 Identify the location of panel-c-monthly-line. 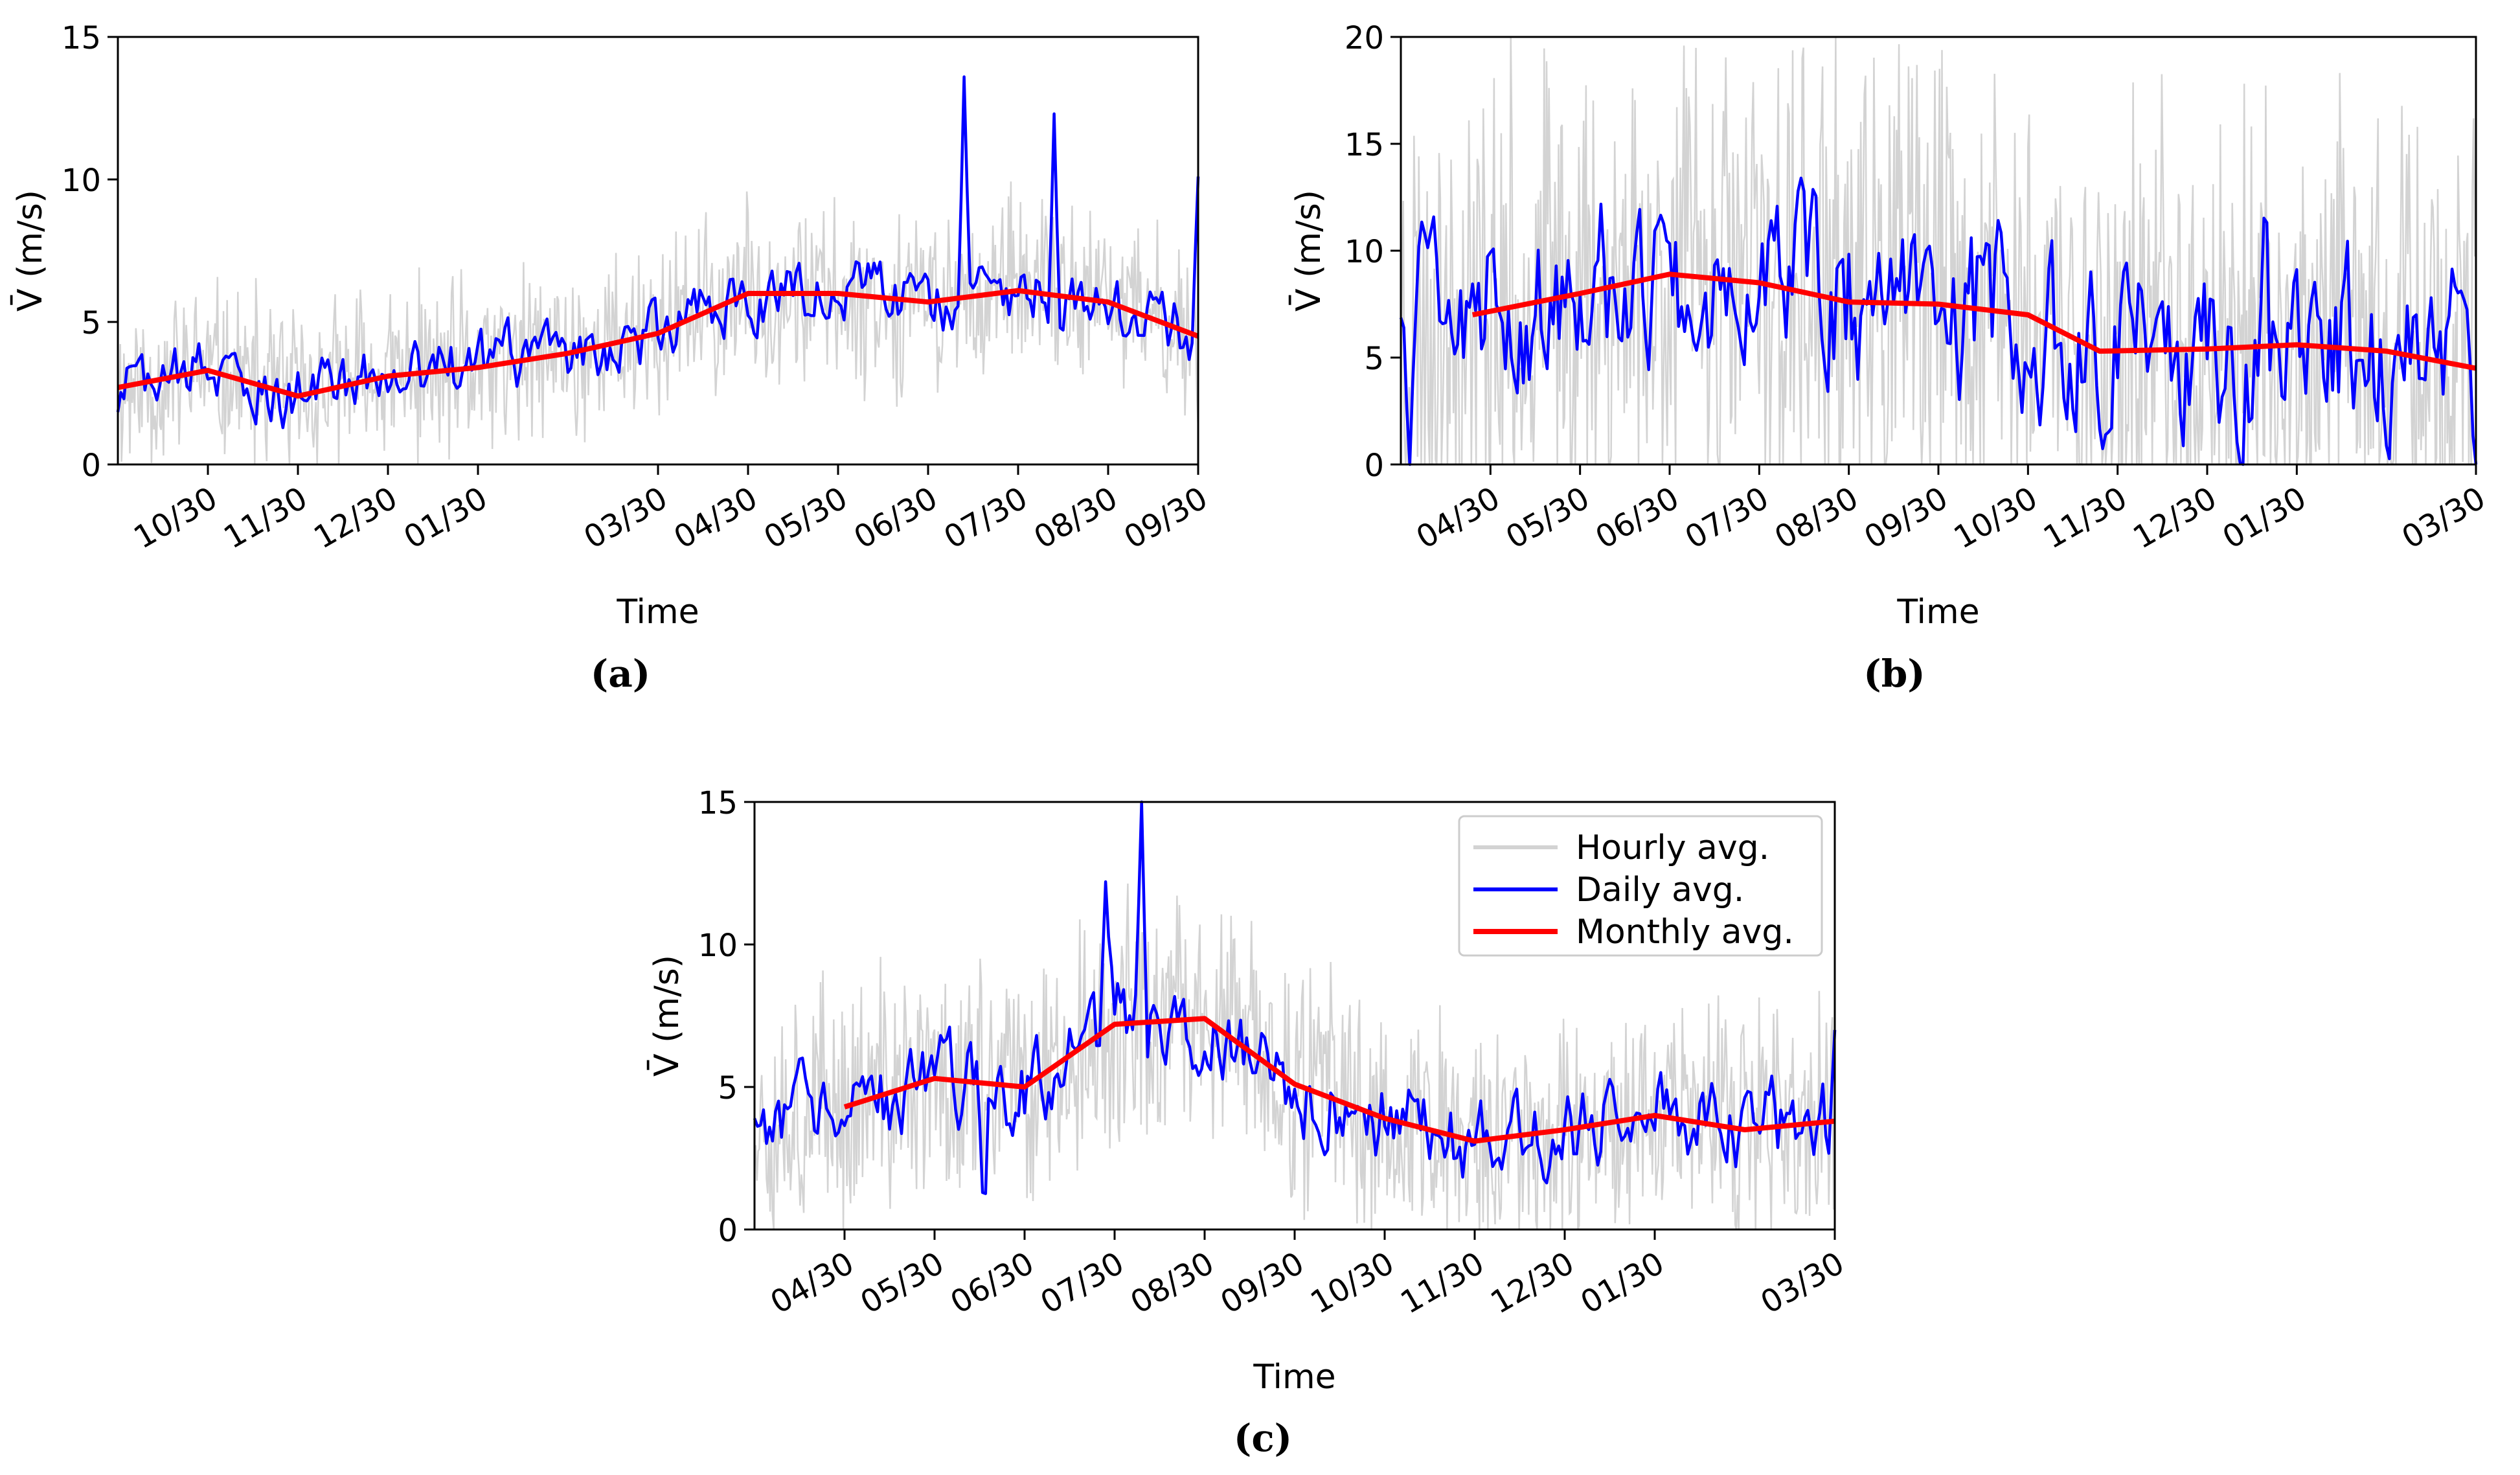
(1339, 1080).